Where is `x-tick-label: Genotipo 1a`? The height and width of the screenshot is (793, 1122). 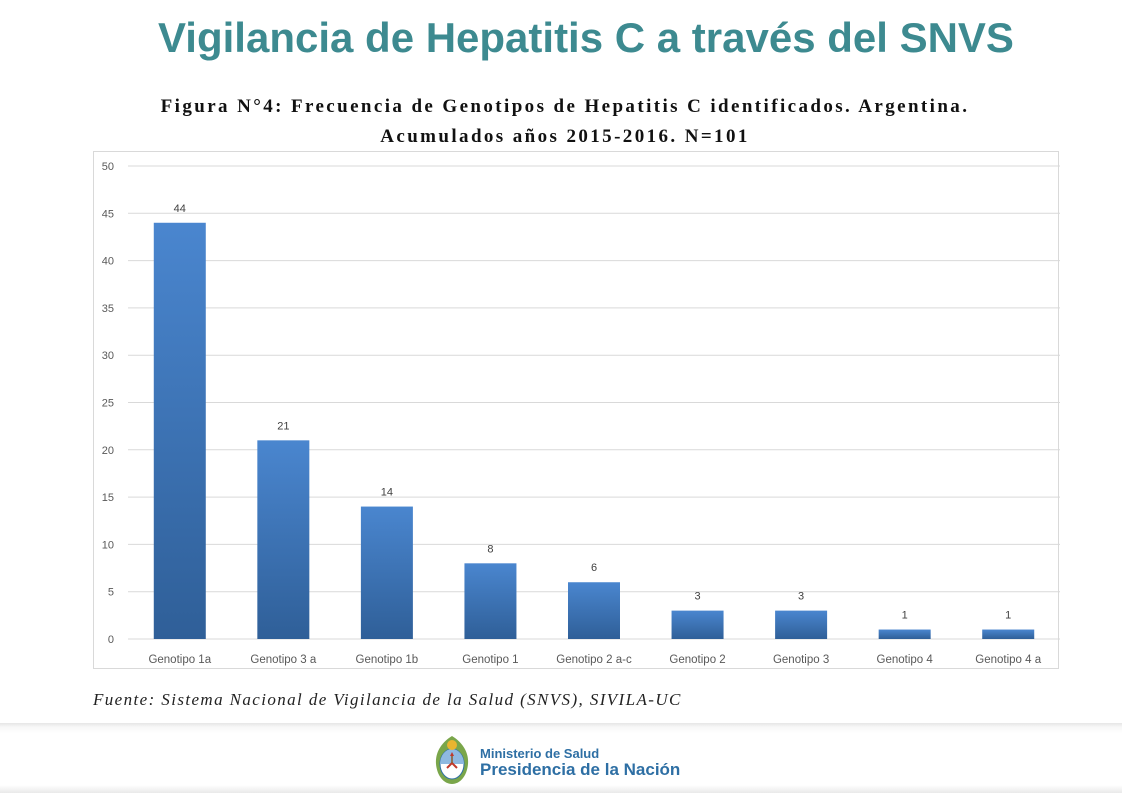
x-tick-label: Genotipo 1a is located at coordinates (179, 660).